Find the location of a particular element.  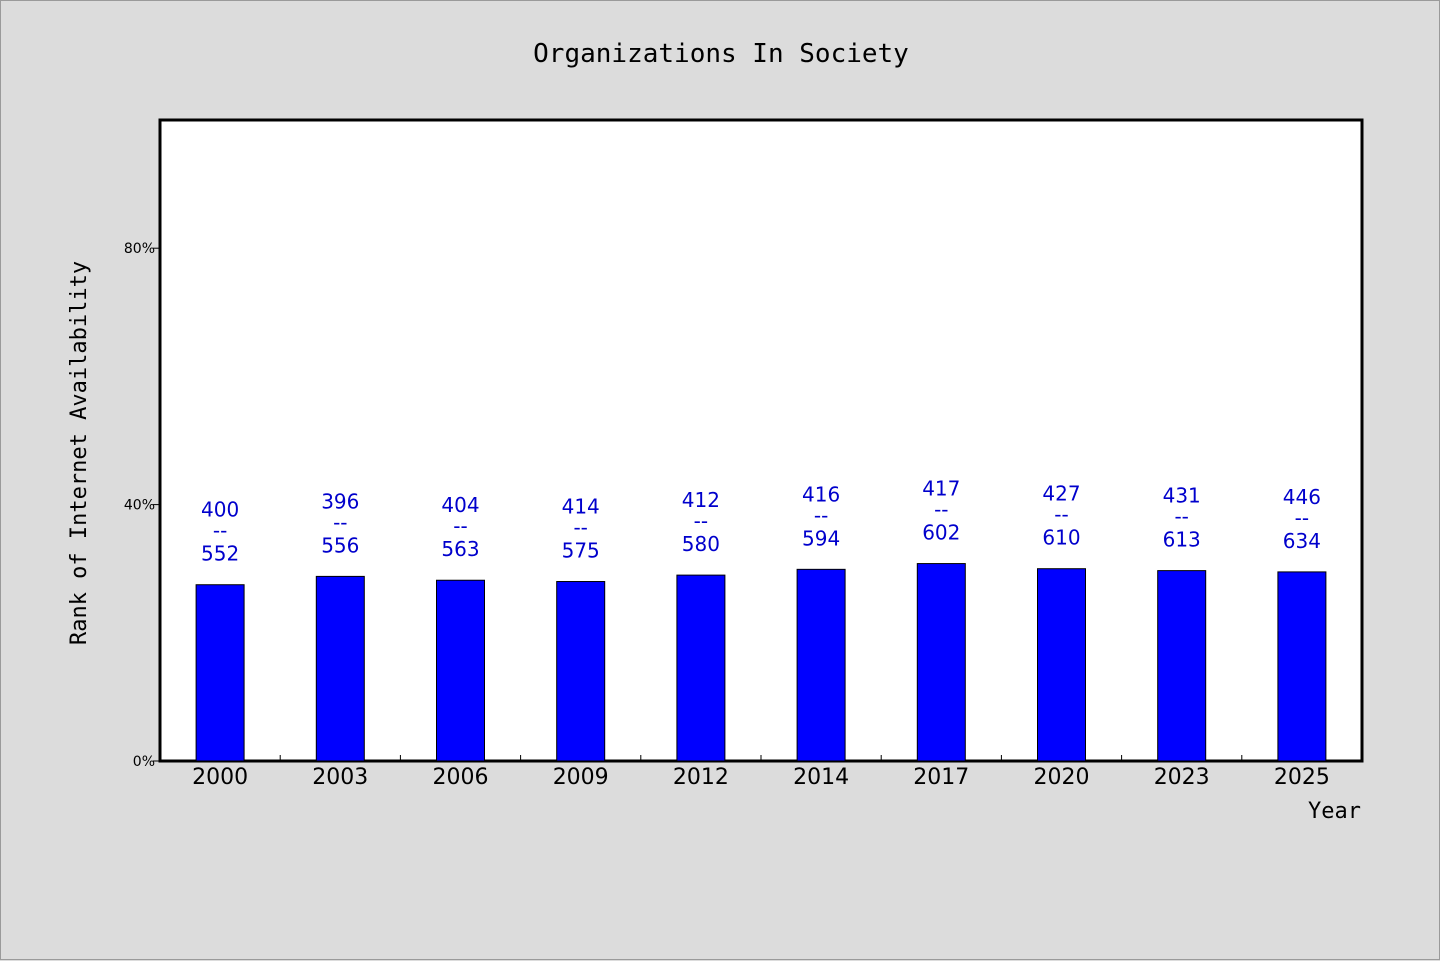

x-tick-label: 2014 is located at coordinates (821, 777).